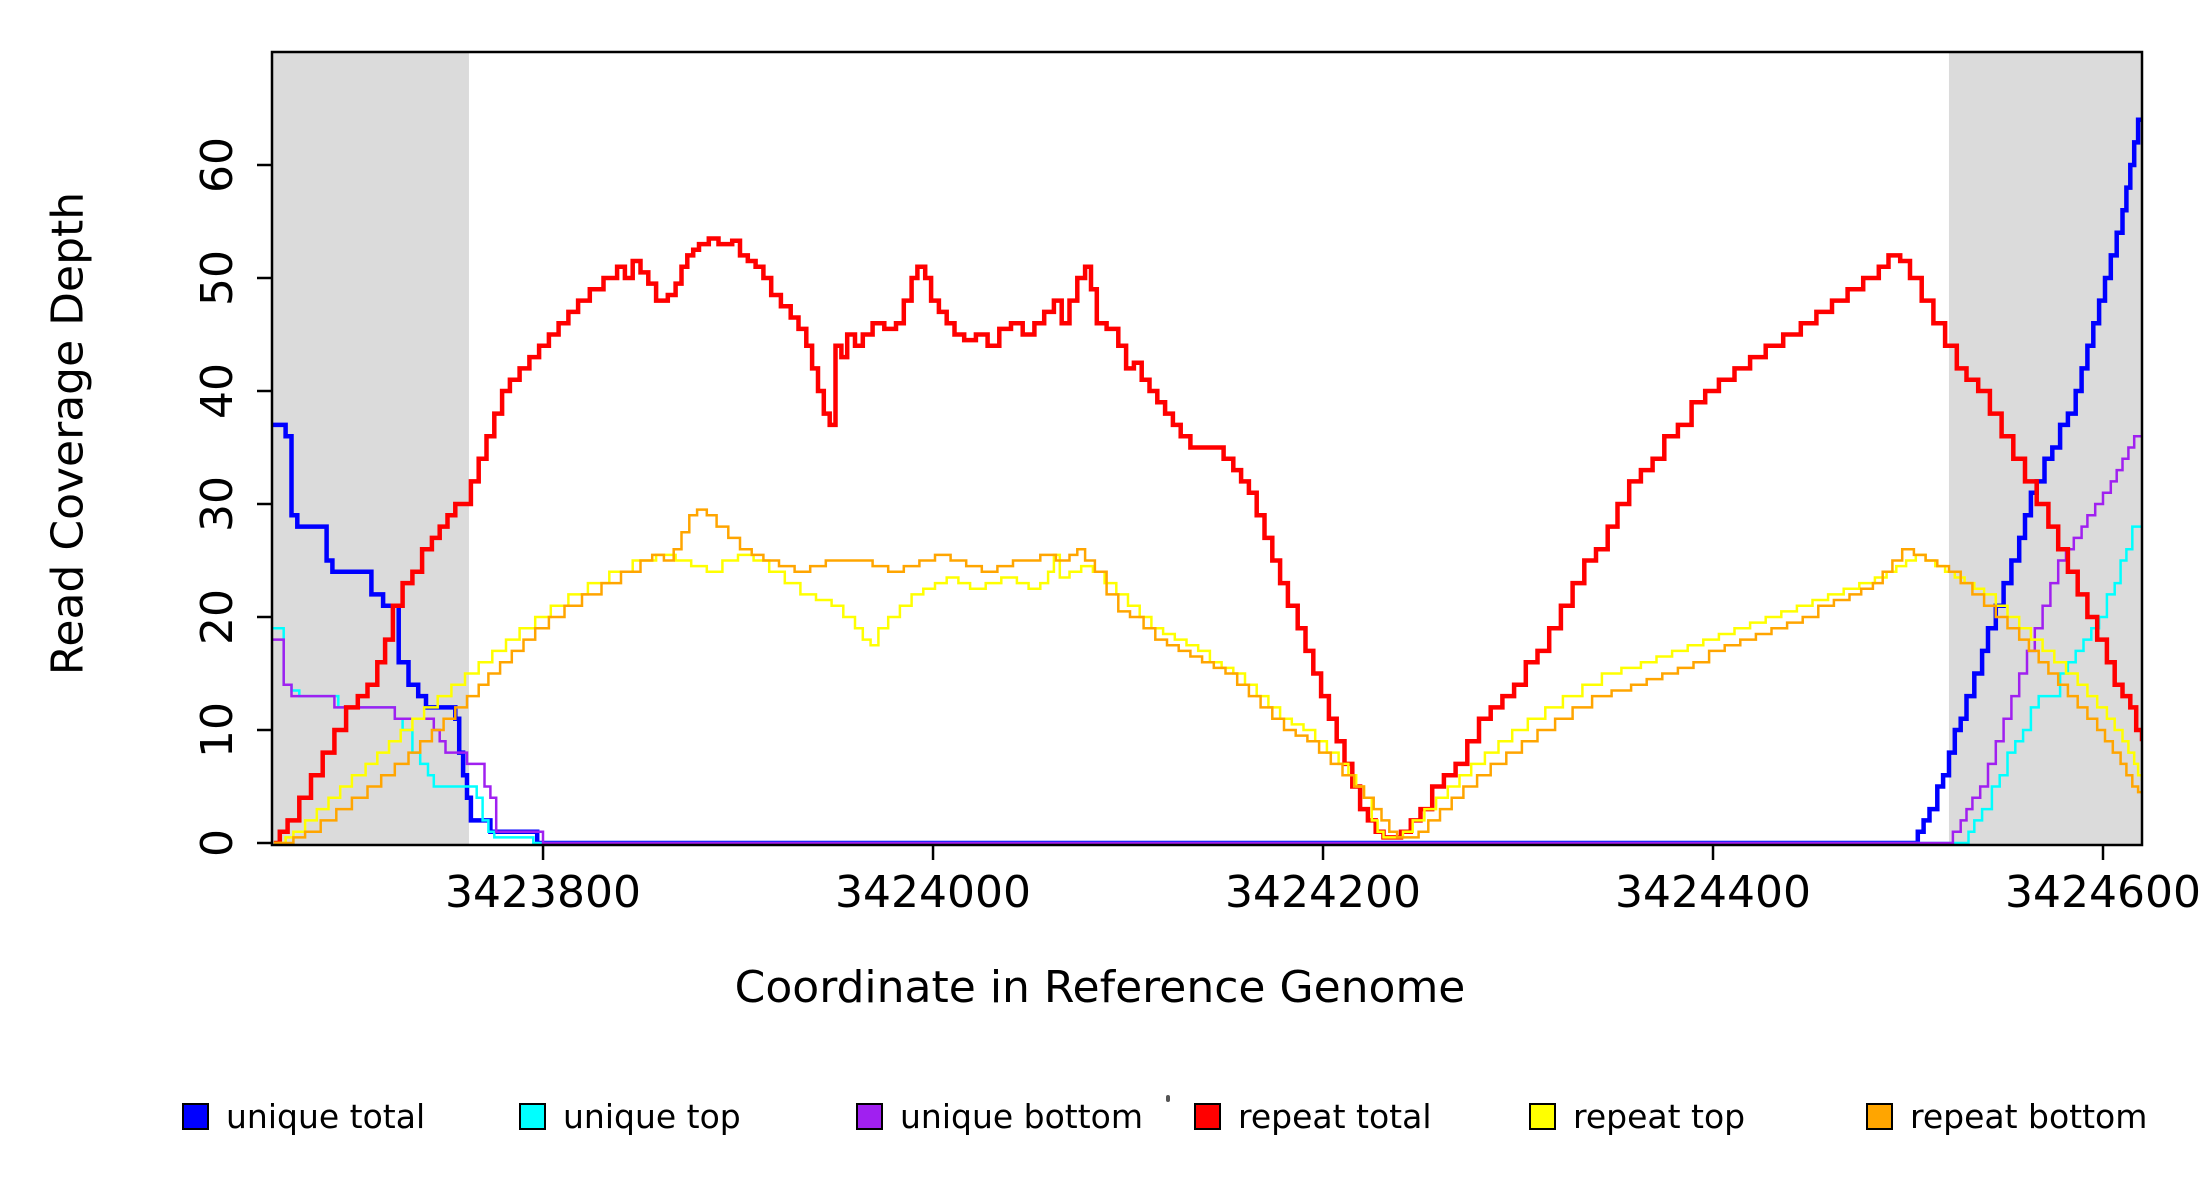 The height and width of the screenshot is (1200, 2200). What do you see at coordinates (326, 1116) in the screenshot?
I see `legend-label: unique total` at bounding box center [326, 1116].